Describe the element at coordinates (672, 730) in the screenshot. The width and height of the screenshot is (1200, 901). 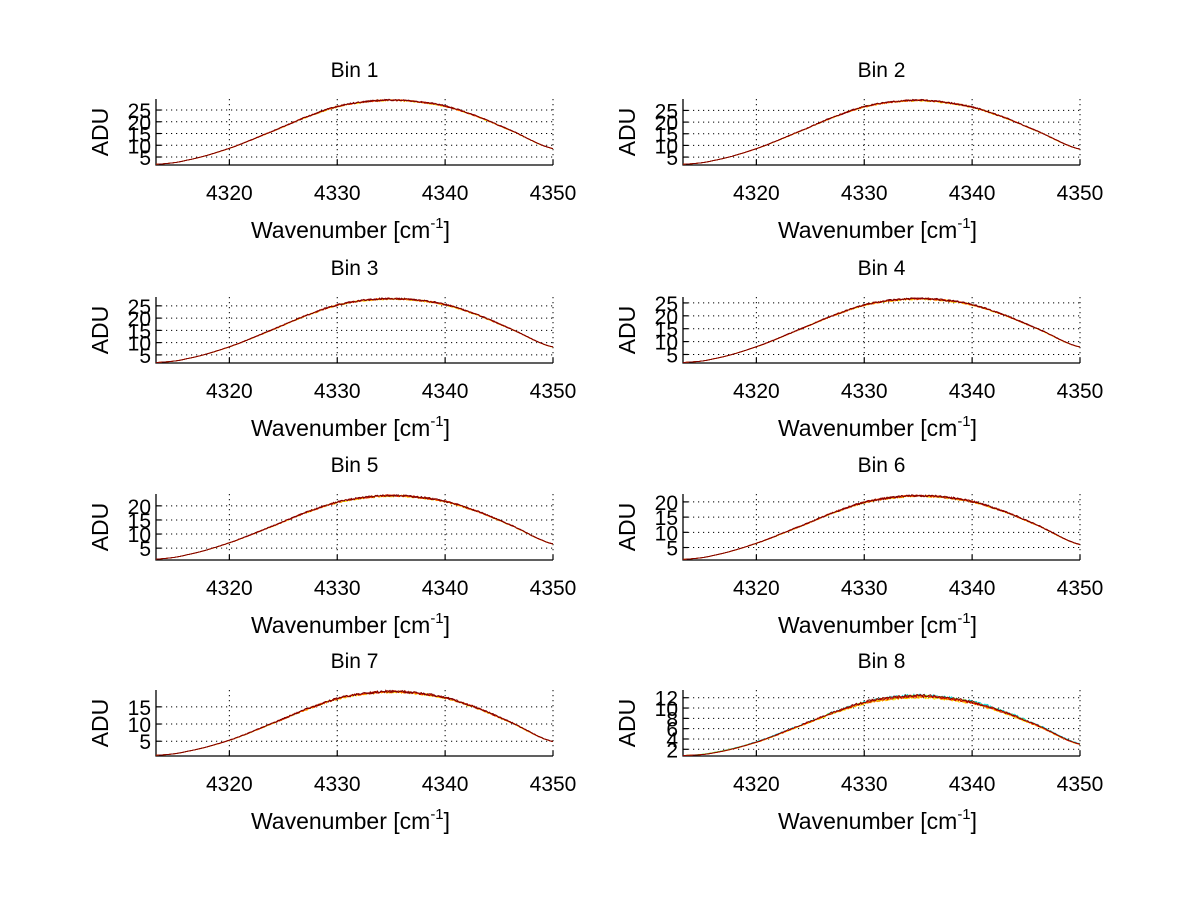
I see `y-tick-label: 6` at that location.